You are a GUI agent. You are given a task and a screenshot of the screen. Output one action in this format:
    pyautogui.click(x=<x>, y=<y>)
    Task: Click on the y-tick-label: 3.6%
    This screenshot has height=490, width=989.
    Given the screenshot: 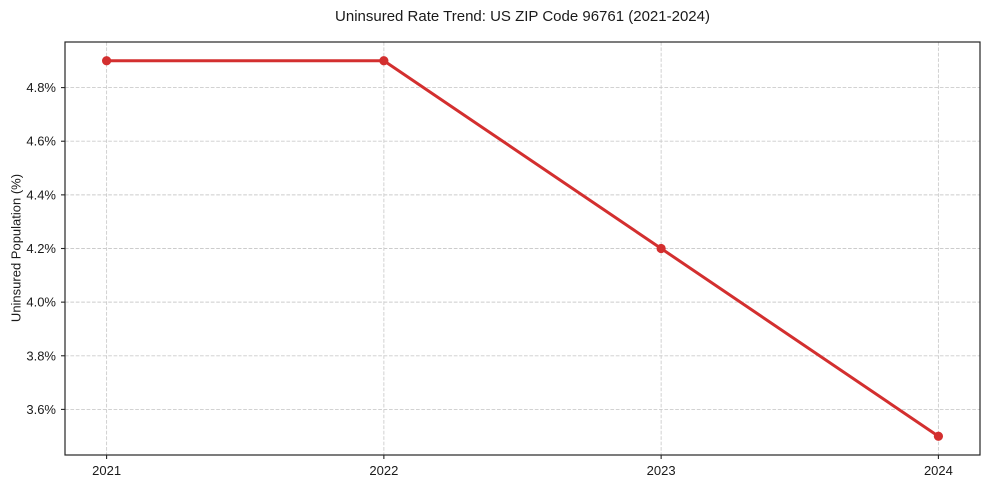 What is the action you would take?
    pyautogui.click(x=41, y=409)
    